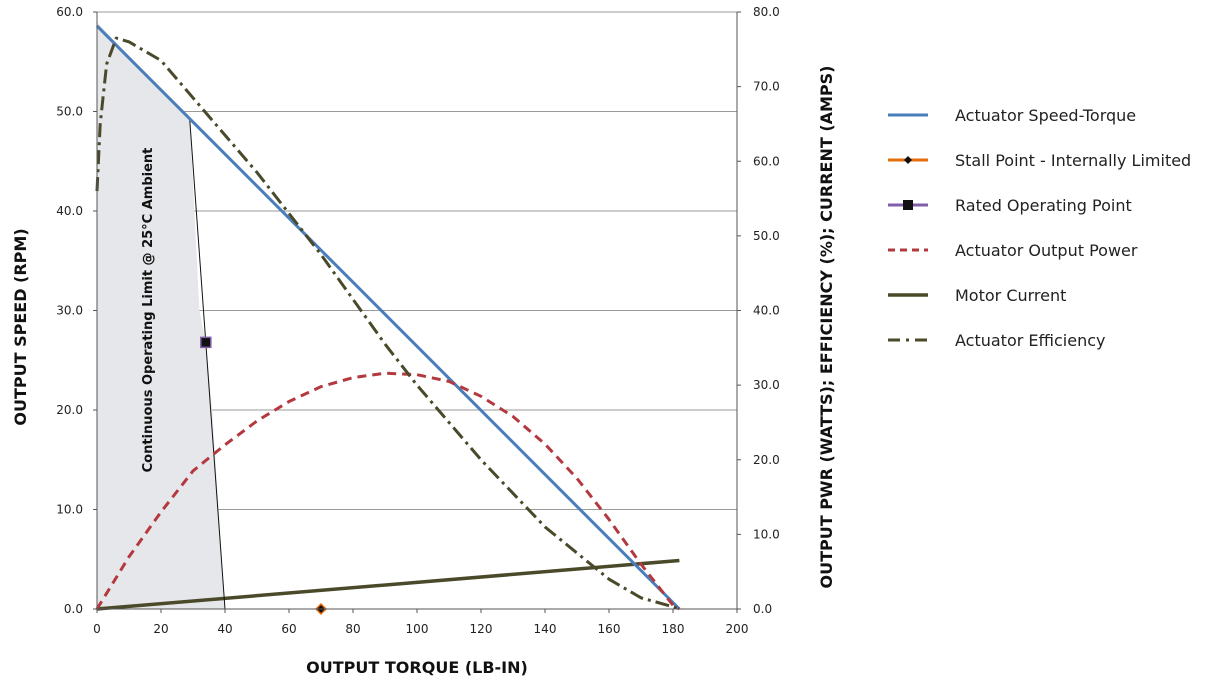 This screenshot has width=1230, height=684. I want to click on y-right-tick-label: 60.0, so click(766, 161).